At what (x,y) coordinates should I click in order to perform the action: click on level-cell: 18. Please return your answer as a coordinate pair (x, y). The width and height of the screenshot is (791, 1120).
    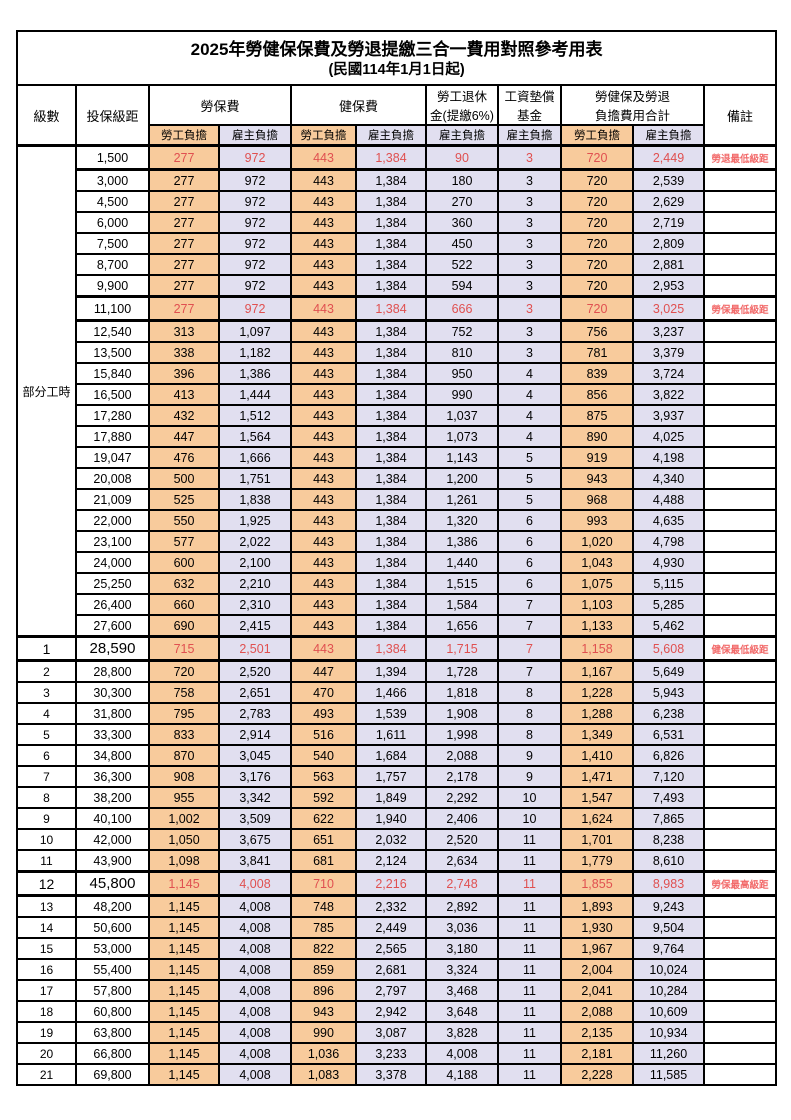
    Looking at the image, I should click on (46, 1011).